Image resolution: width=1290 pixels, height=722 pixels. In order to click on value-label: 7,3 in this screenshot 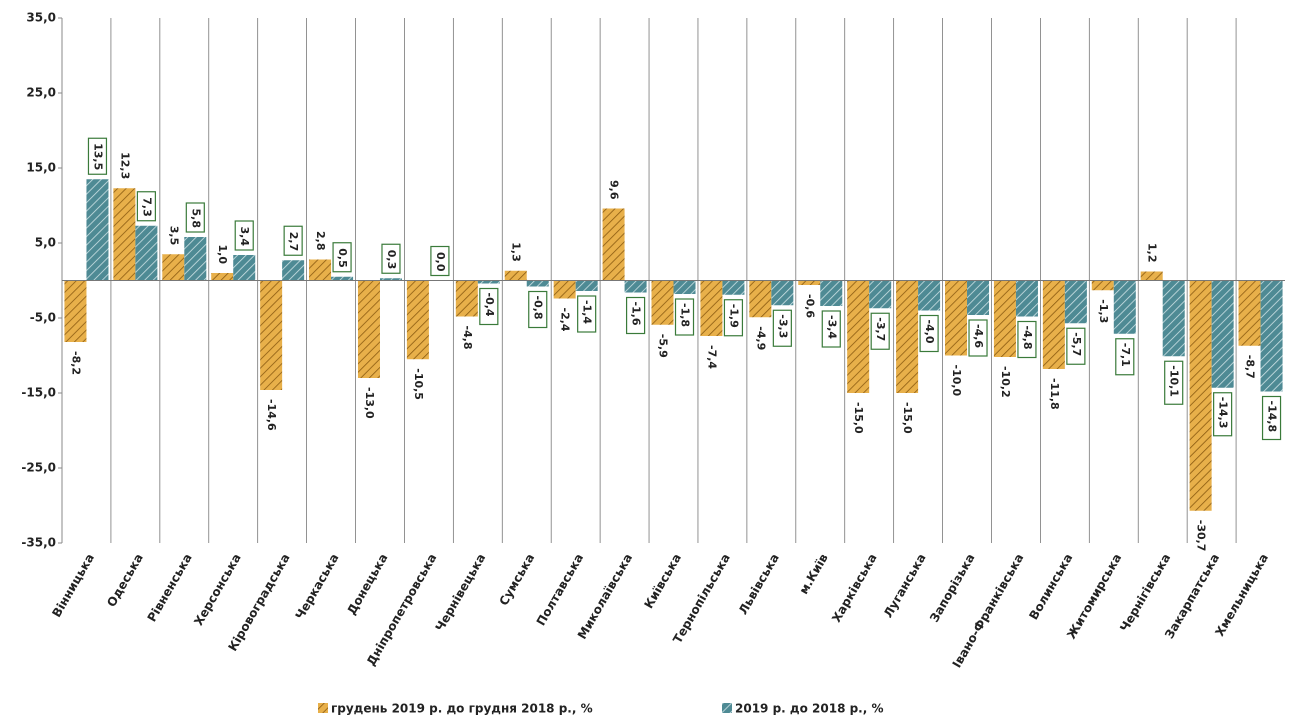, I will do `click(146, 207)`.